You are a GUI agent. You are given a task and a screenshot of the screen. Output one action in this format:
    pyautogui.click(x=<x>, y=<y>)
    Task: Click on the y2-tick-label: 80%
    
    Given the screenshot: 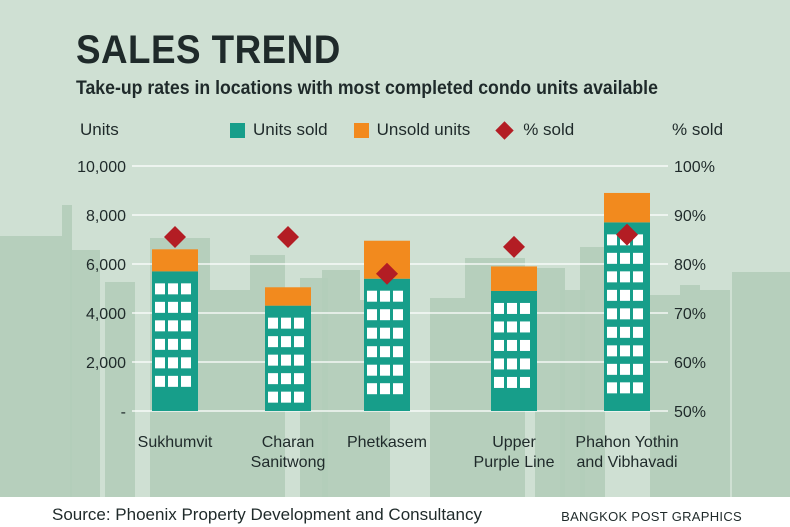 What is the action you would take?
    pyautogui.click(x=690, y=265)
    